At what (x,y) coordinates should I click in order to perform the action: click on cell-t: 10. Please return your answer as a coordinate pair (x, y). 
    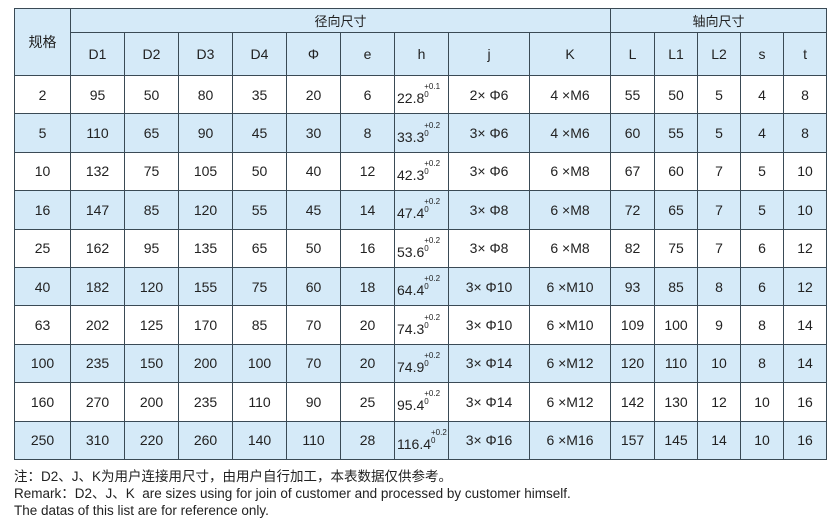
    Looking at the image, I should click on (805, 171).